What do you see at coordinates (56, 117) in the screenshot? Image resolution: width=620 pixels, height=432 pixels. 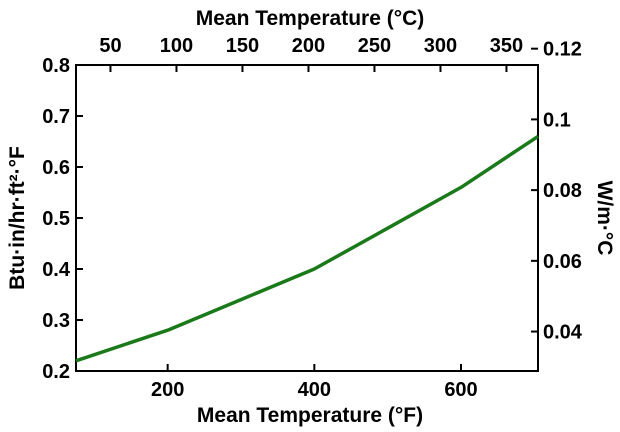 I see `left-tick-label: 0.7` at bounding box center [56, 117].